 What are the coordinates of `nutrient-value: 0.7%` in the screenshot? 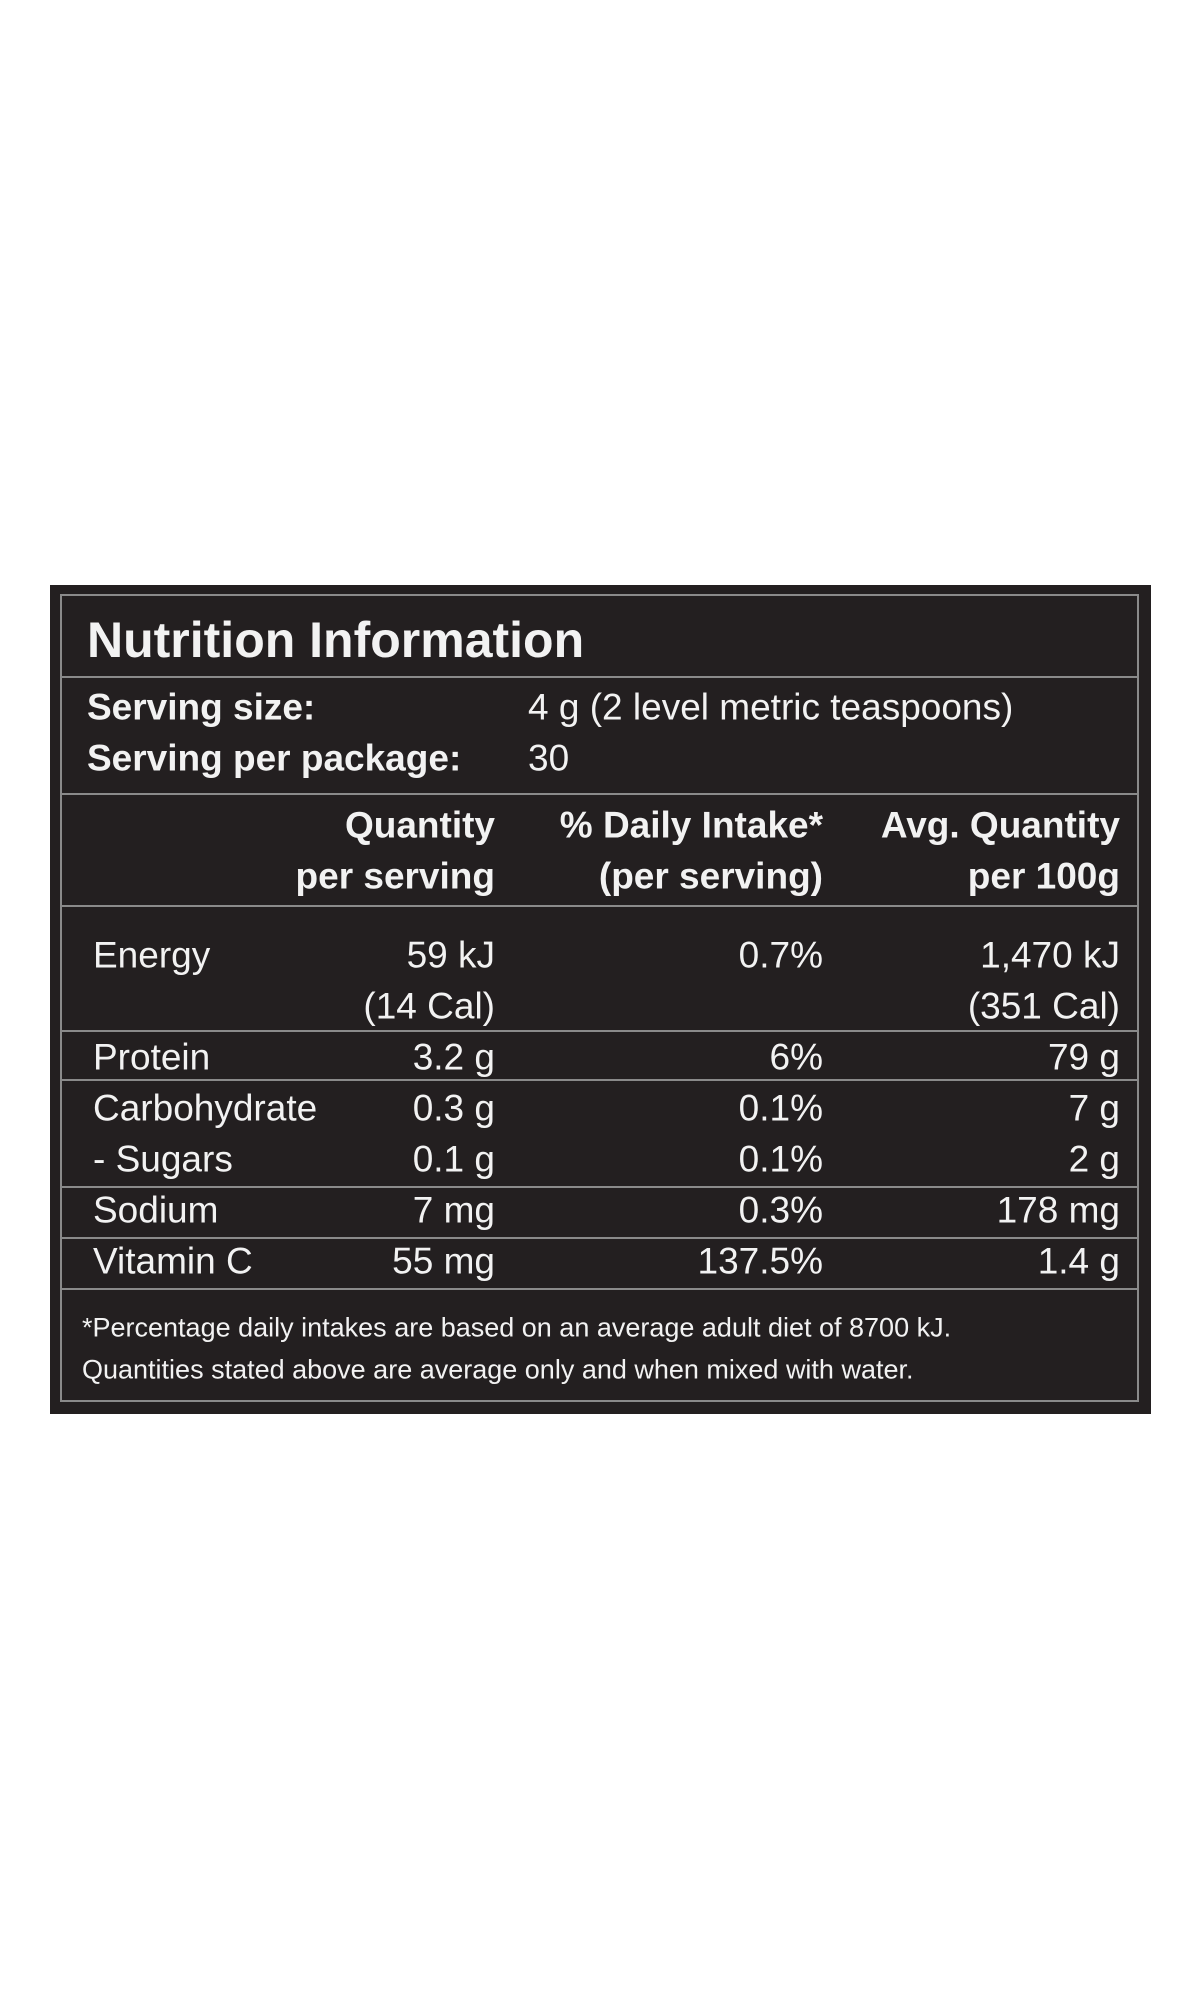 It's located at (780, 955).